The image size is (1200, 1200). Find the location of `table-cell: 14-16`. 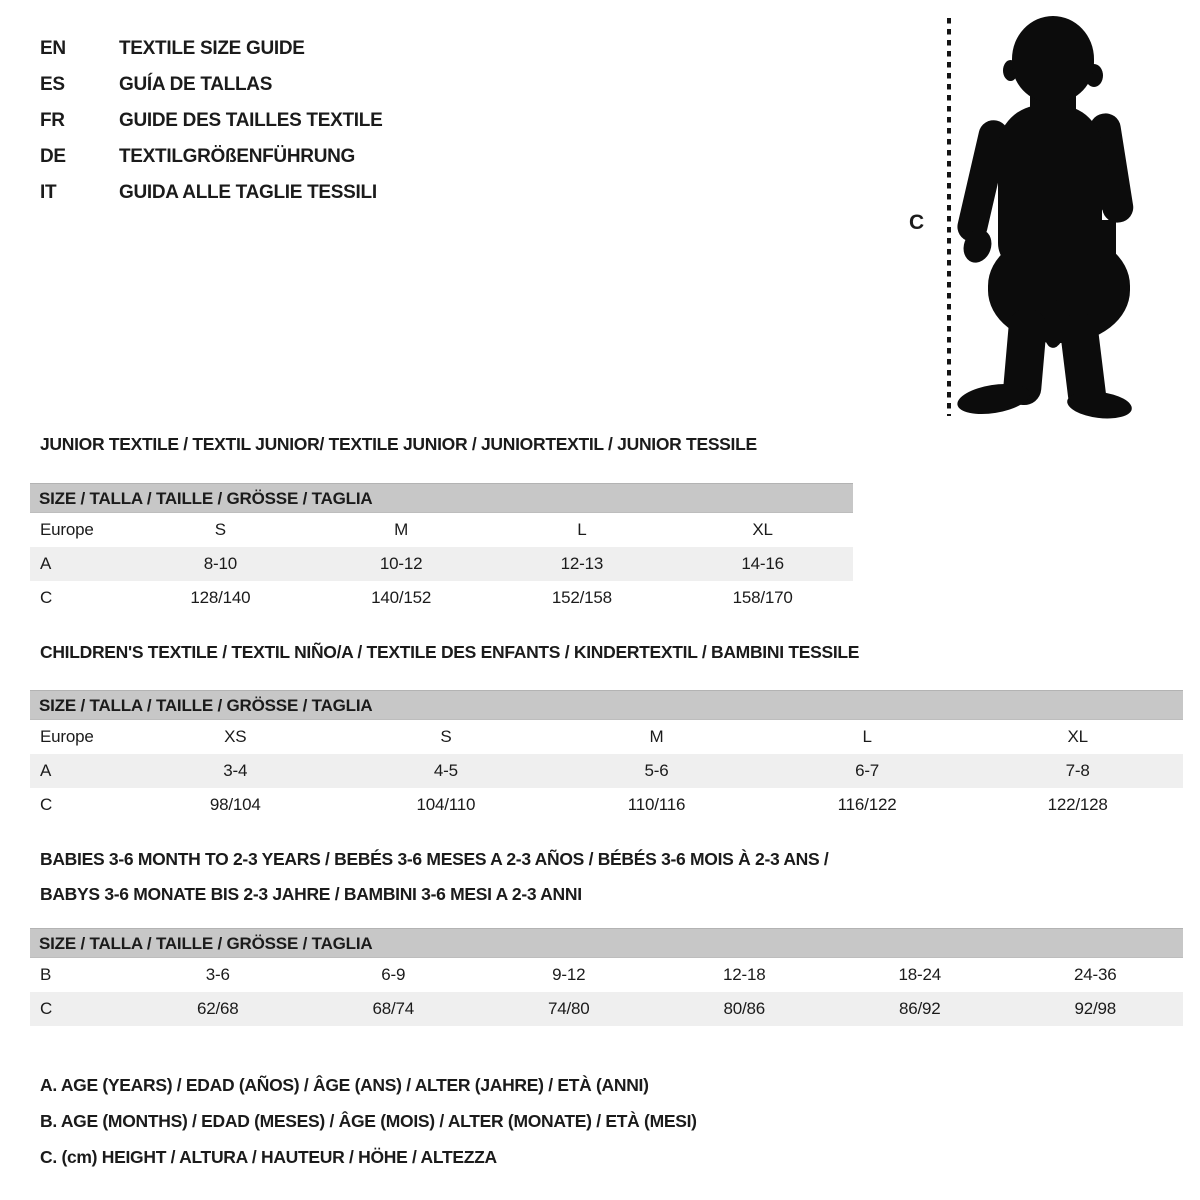

table-cell: 14-16 is located at coordinates (762, 563).